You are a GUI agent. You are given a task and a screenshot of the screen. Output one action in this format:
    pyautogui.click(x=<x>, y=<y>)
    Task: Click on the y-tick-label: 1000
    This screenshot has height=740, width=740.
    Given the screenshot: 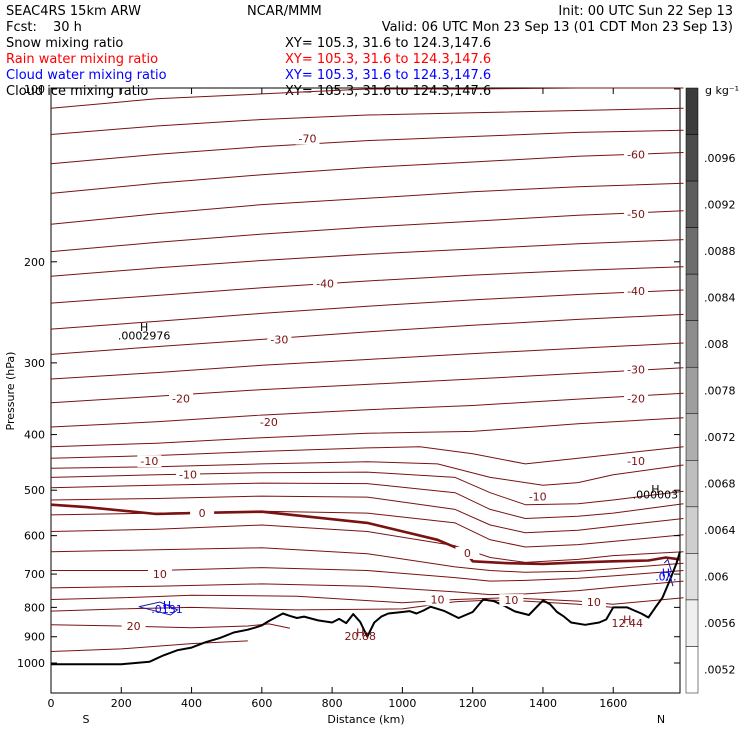 What is the action you would take?
    pyautogui.click(x=31, y=663)
    